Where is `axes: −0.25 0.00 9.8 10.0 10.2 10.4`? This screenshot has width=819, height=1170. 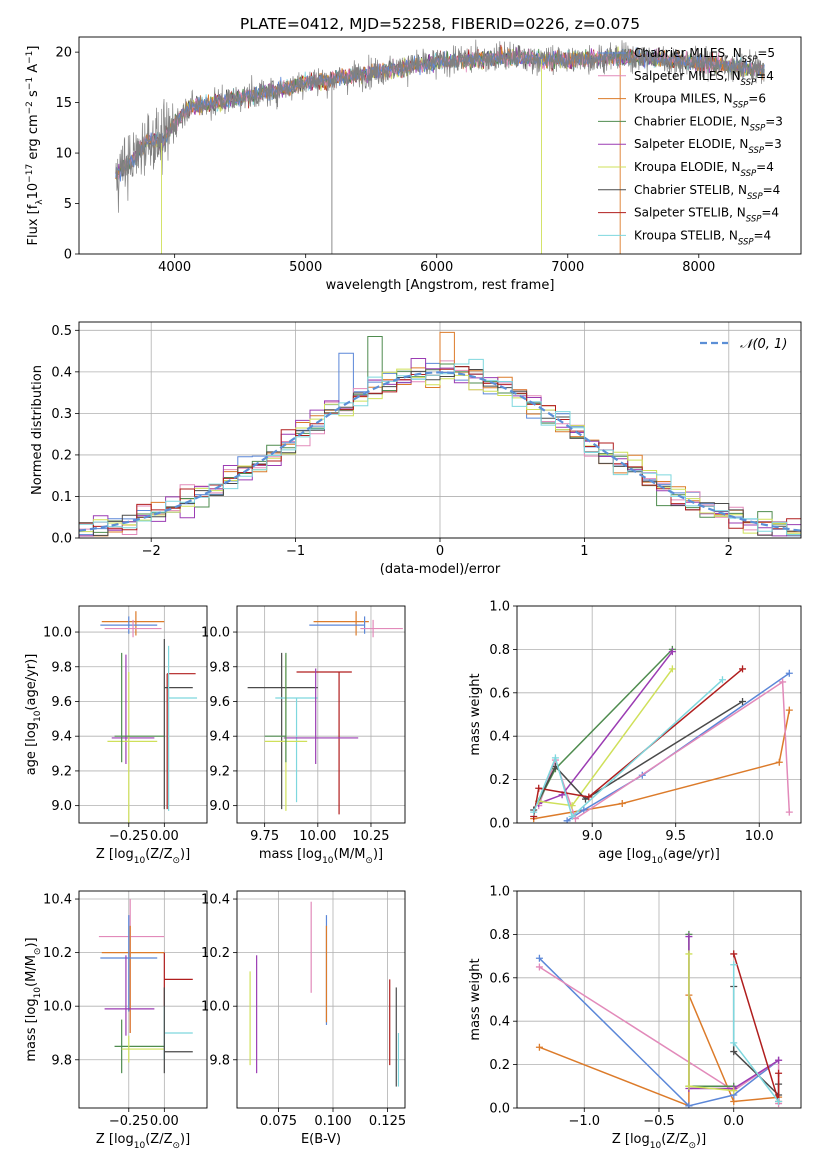 axes: −0.25 0.00 9.8 10.0 10.2 10.4 is located at coordinates (111, 1011).